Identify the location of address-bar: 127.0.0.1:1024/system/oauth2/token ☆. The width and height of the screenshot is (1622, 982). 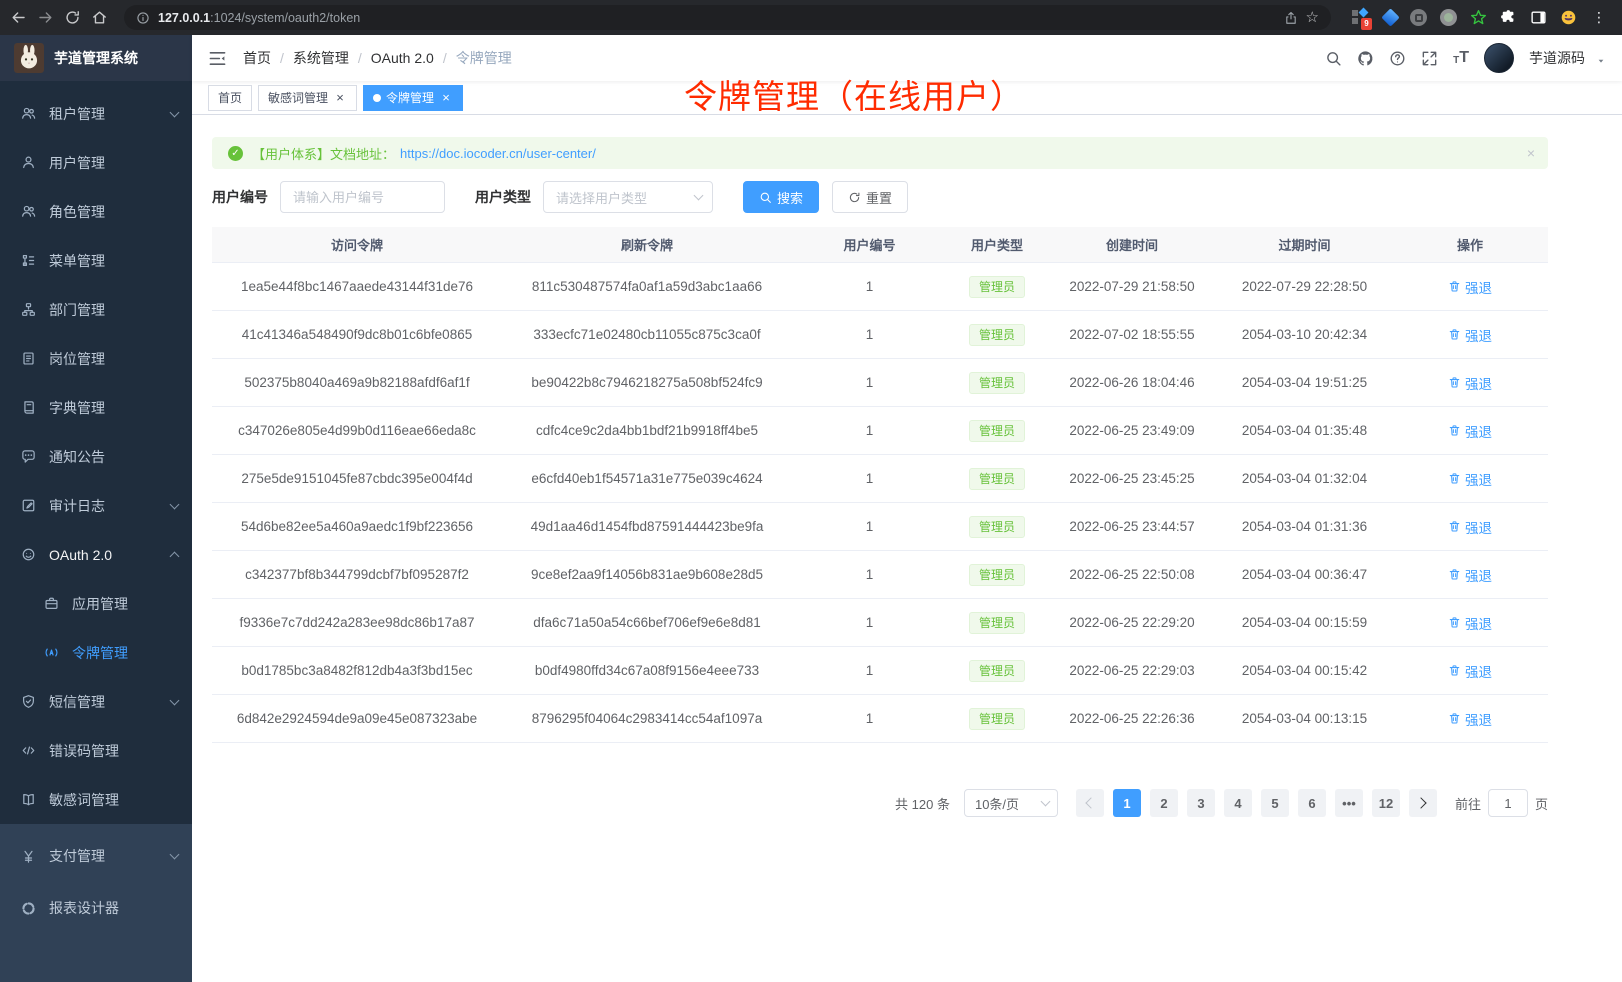
(727, 17).